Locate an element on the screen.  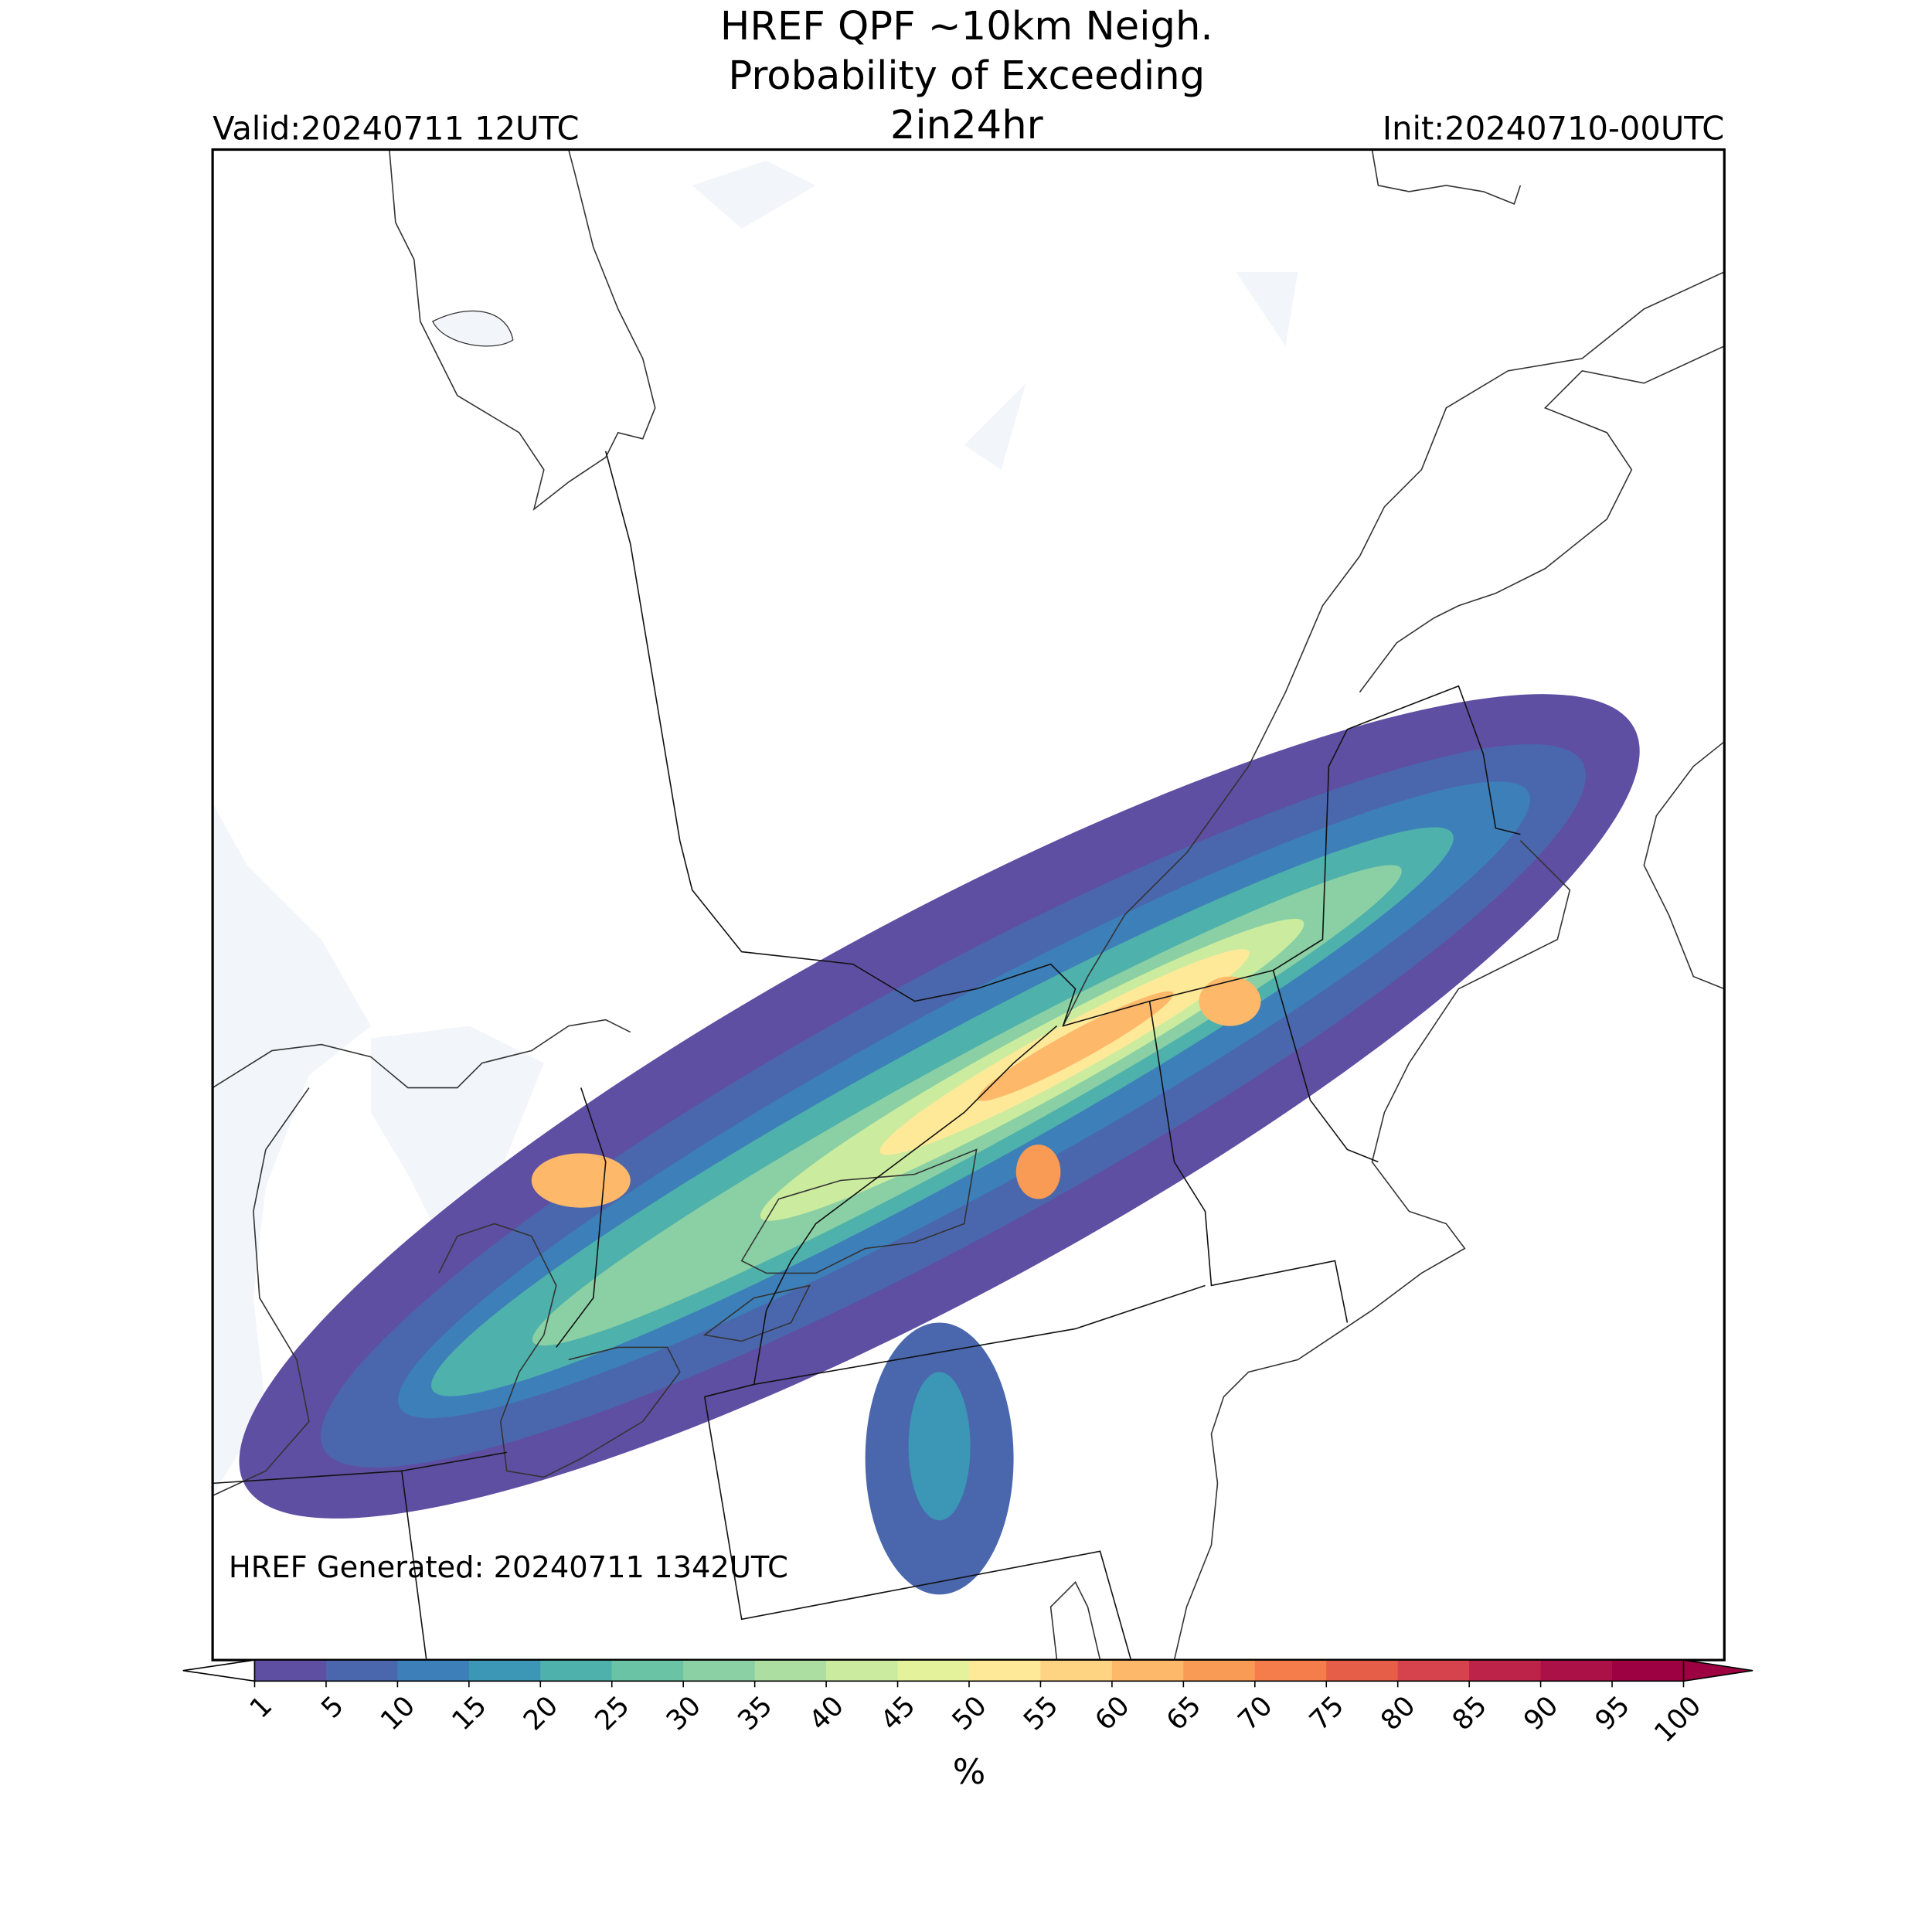
colorbar-tick-label: 70 is located at coordinates (1255, 1714).